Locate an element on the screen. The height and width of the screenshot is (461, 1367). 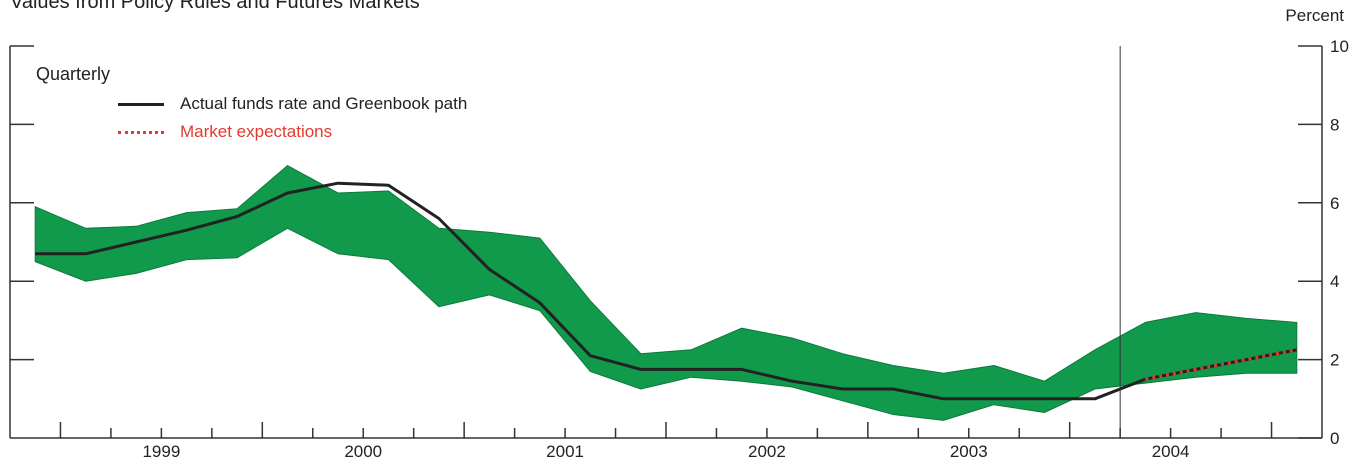
series-market-expectations is located at coordinates (1221, 364).